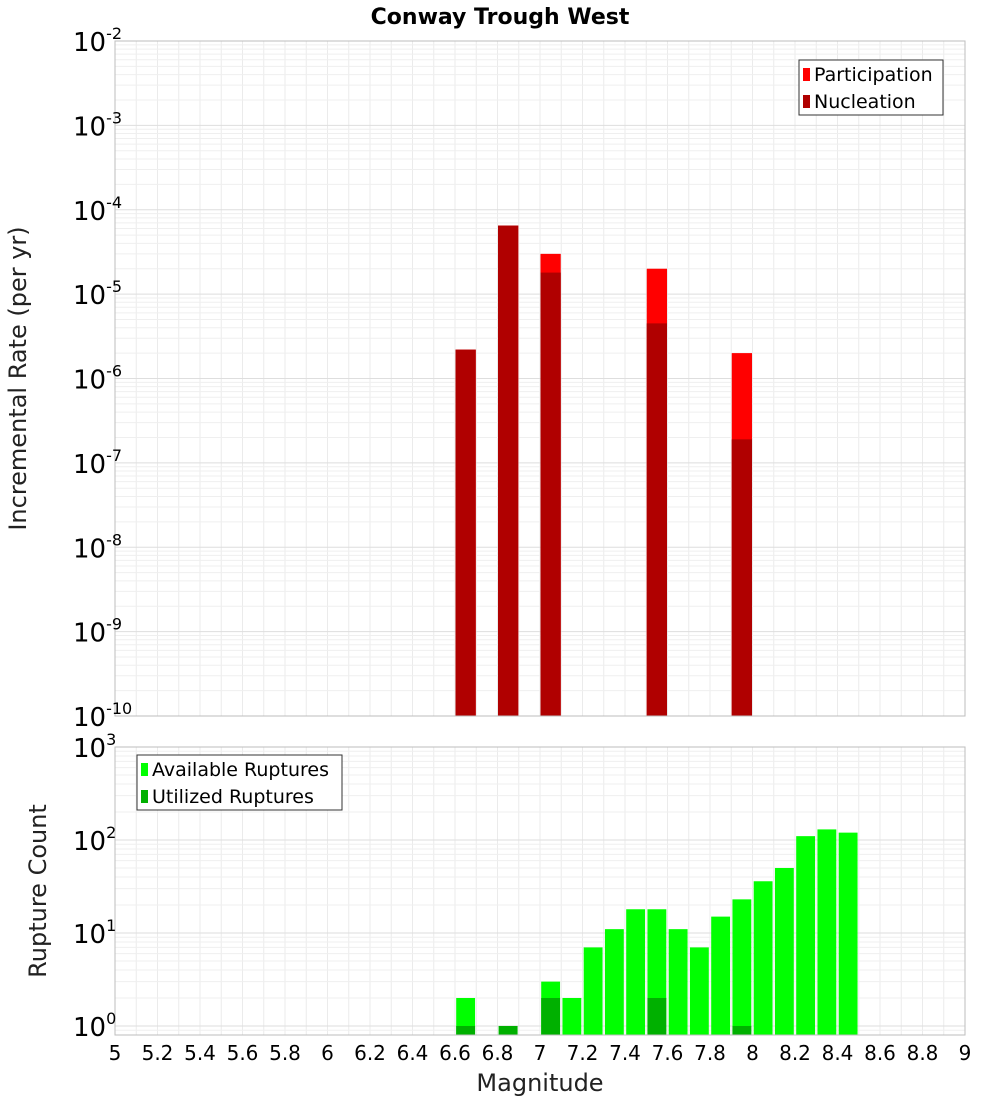  I want to click on x-tick-label: 5.2, so click(158, 1053).